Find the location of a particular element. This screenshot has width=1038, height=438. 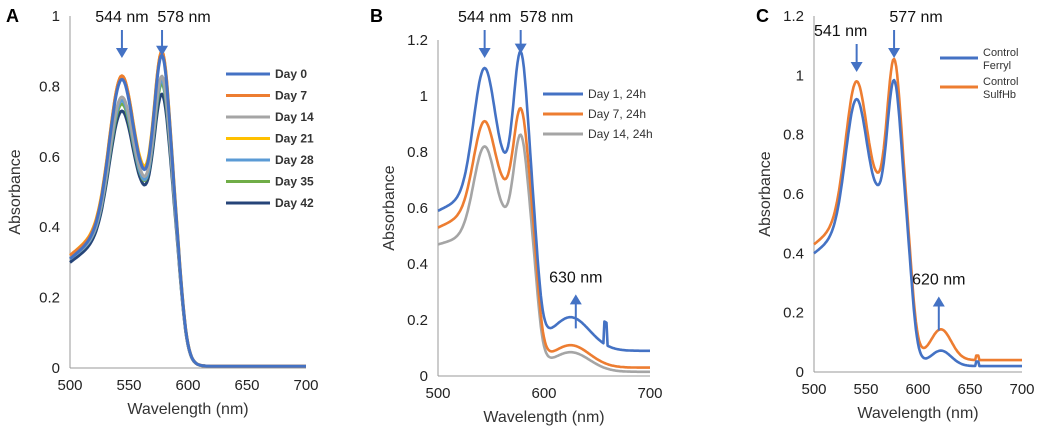

panel-label: B is located at coordinates (376, 16).